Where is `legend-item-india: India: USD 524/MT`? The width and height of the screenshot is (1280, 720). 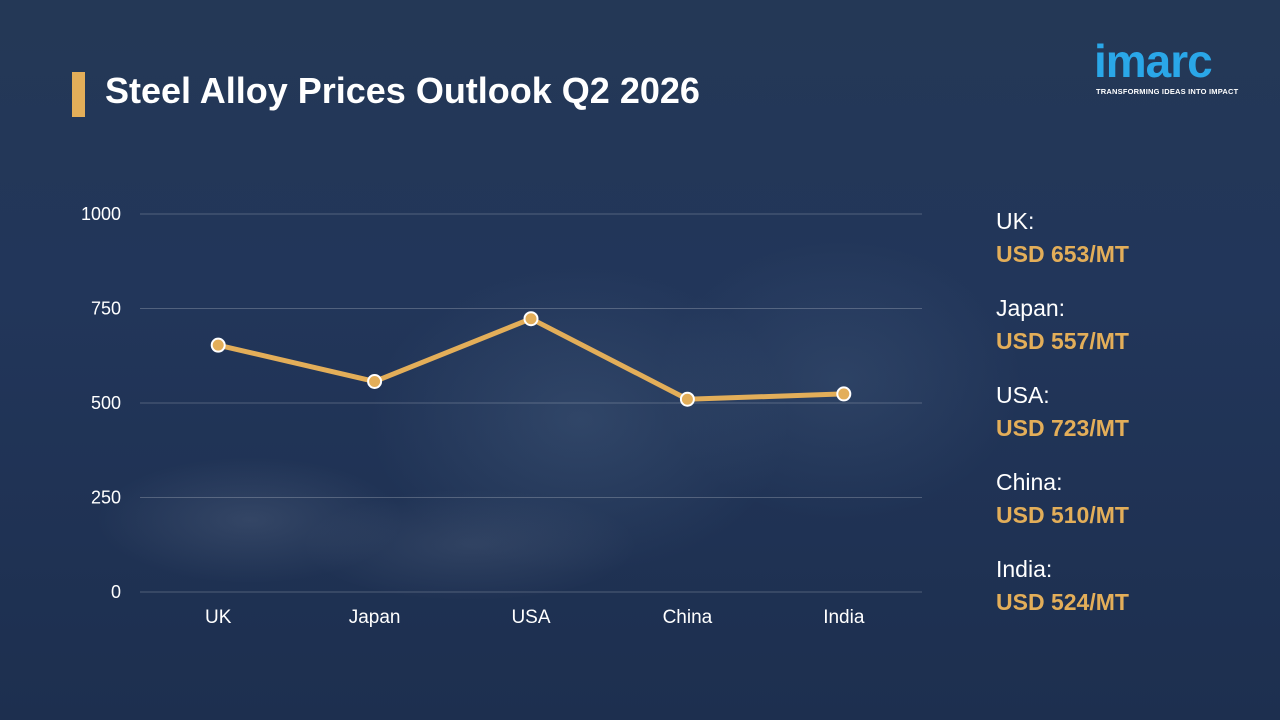
legend-item-india: India: USD 524/MT is located at coordinates (1126, 596).